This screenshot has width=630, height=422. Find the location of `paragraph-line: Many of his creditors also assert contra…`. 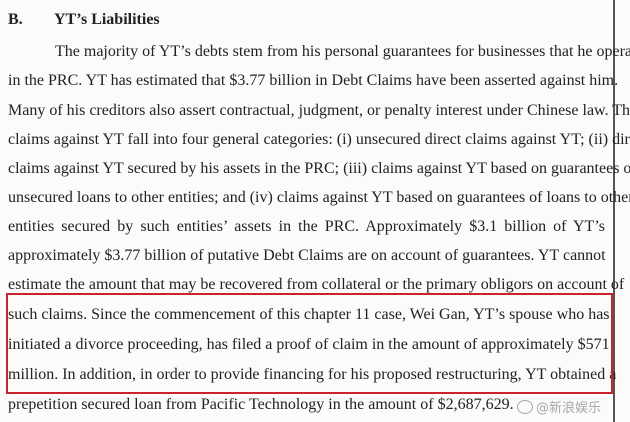

paragraph-line: Many of his creditors also assert contra… is located at coordinates (319, 110).